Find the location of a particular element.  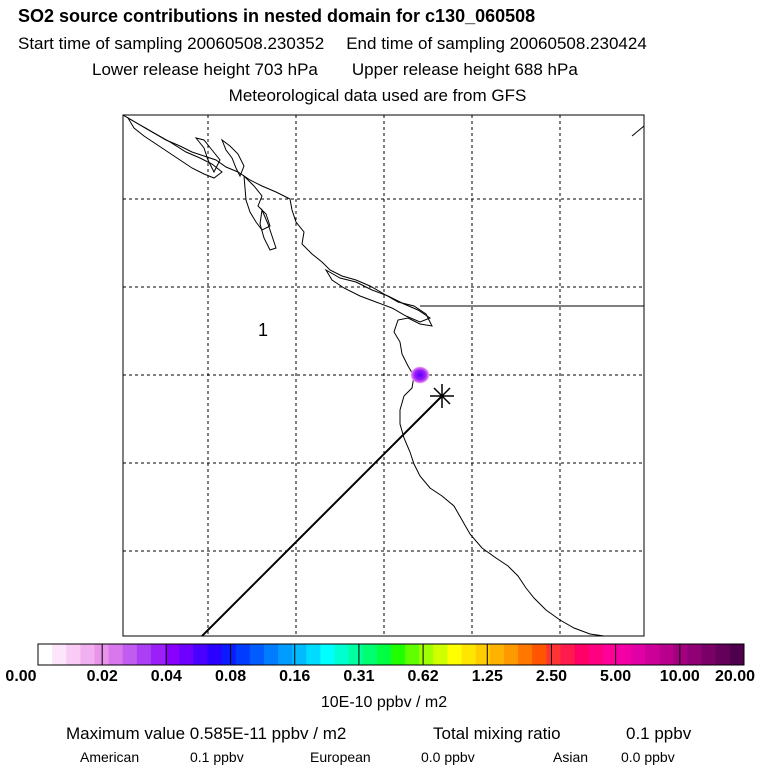

colorbar-tick-label: 0.08 is located at coordinates (230, 676).